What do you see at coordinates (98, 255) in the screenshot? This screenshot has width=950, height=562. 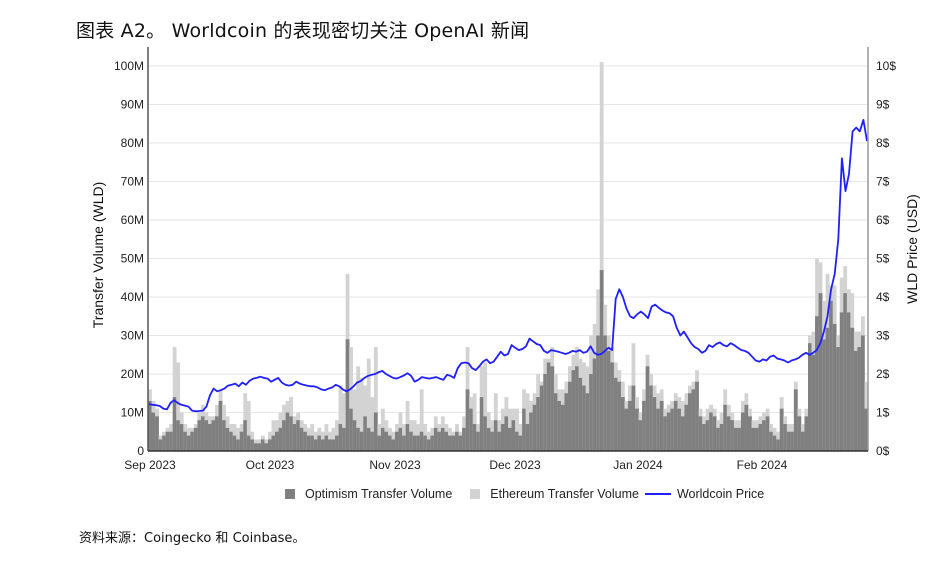 I see `y-axis-label: Transfer Volume (WLD)` at bounding box center [98, 255].